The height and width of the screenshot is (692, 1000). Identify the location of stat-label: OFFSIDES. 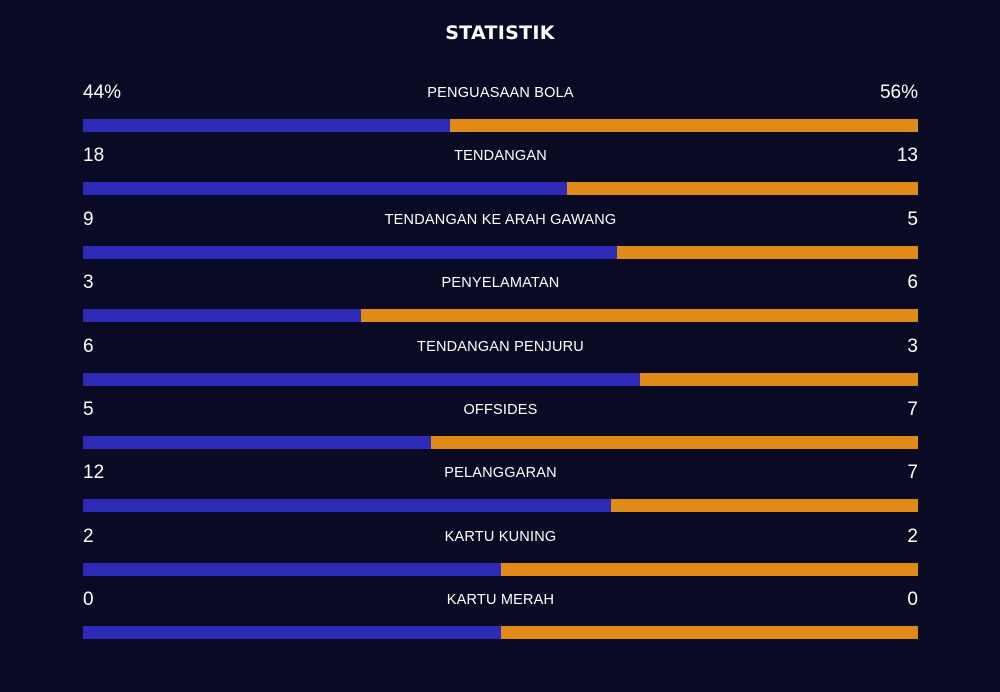
(500, 409).